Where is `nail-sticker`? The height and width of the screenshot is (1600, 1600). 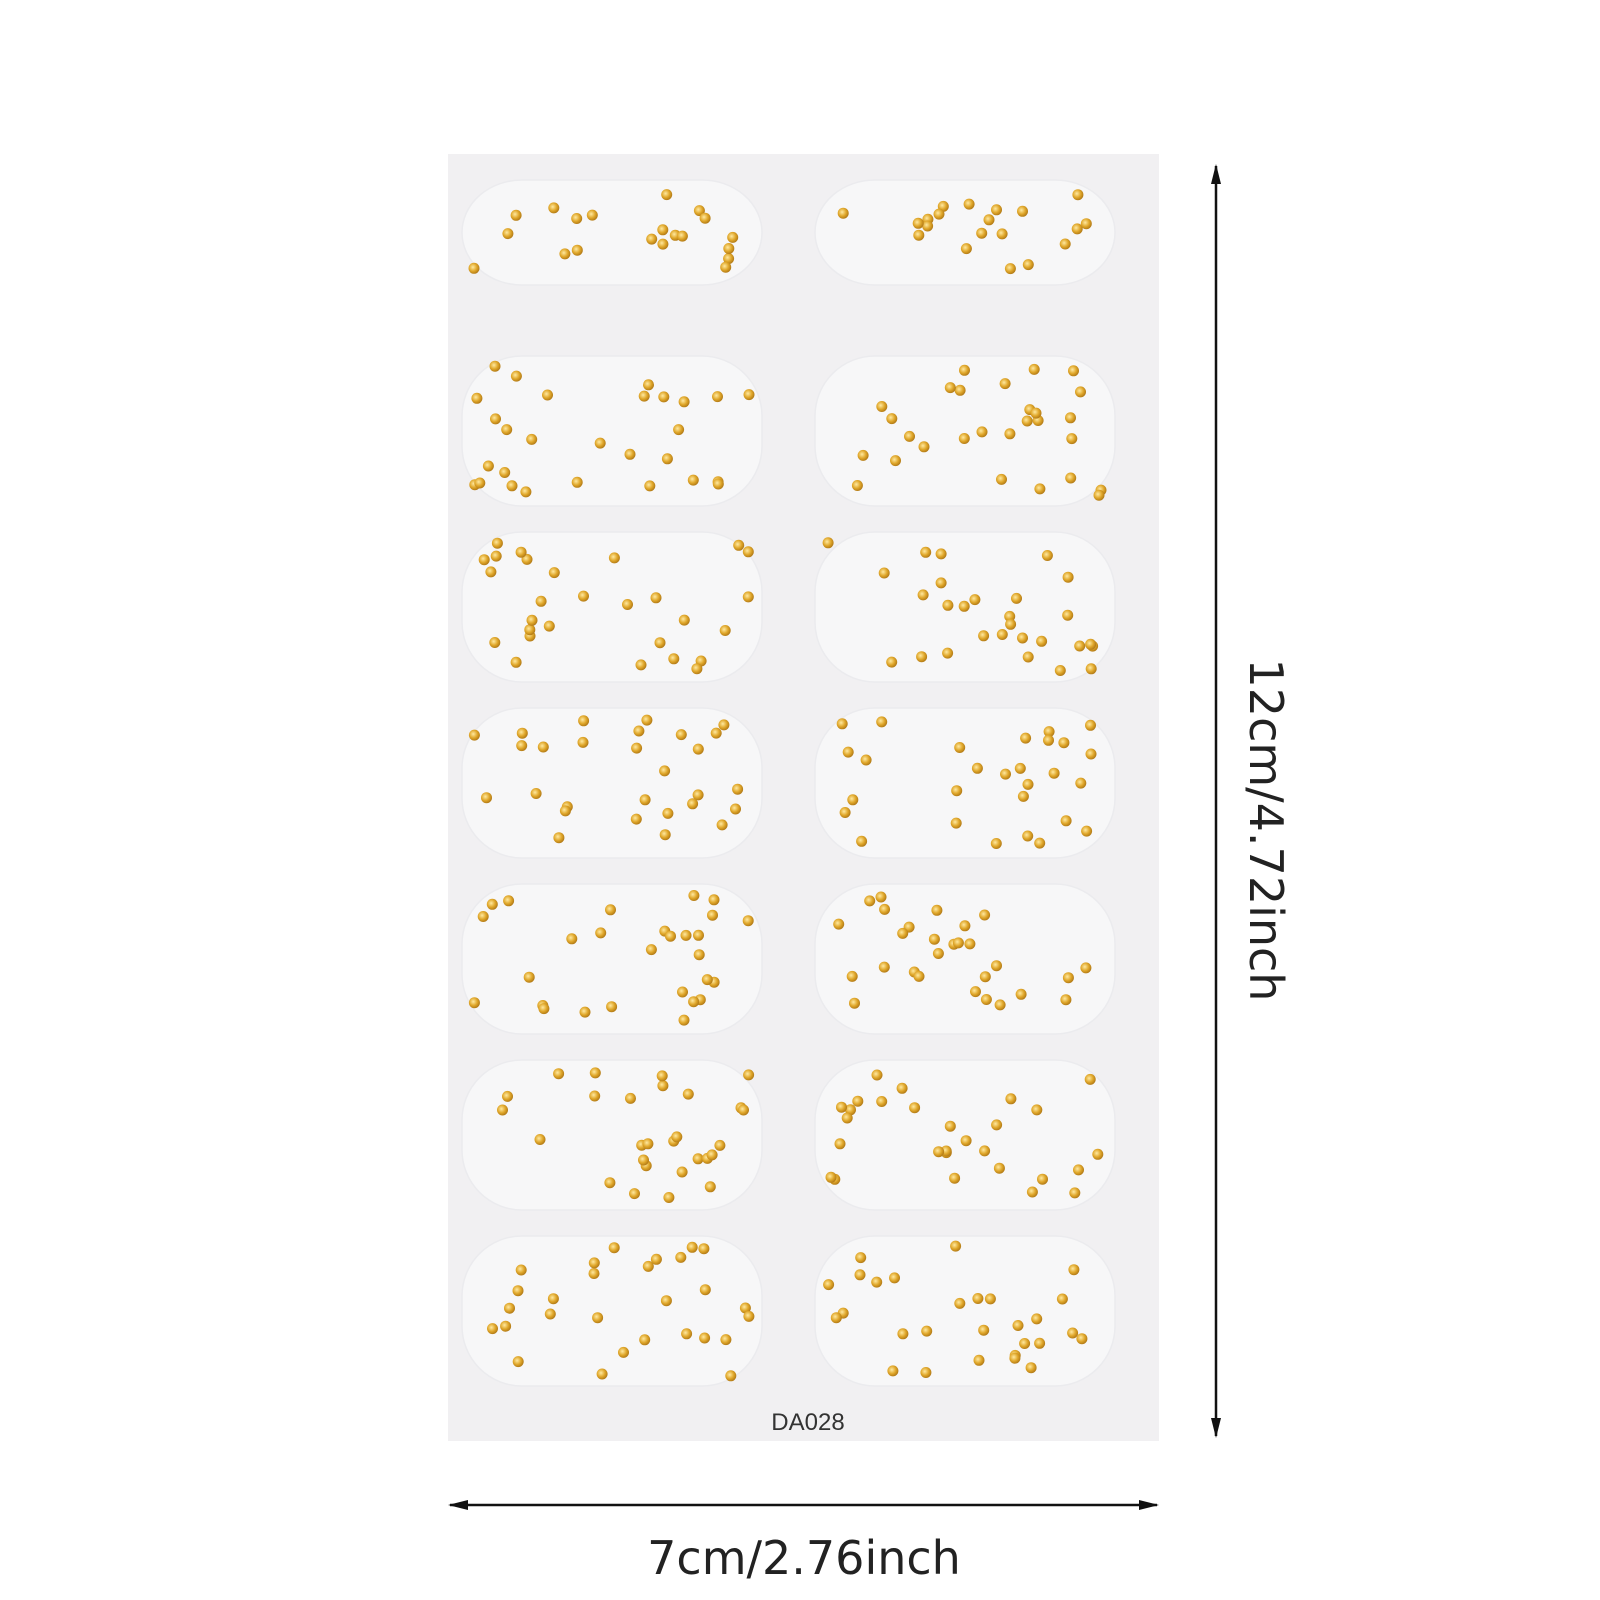
nail-sticker is located at coordinates (612, 431).